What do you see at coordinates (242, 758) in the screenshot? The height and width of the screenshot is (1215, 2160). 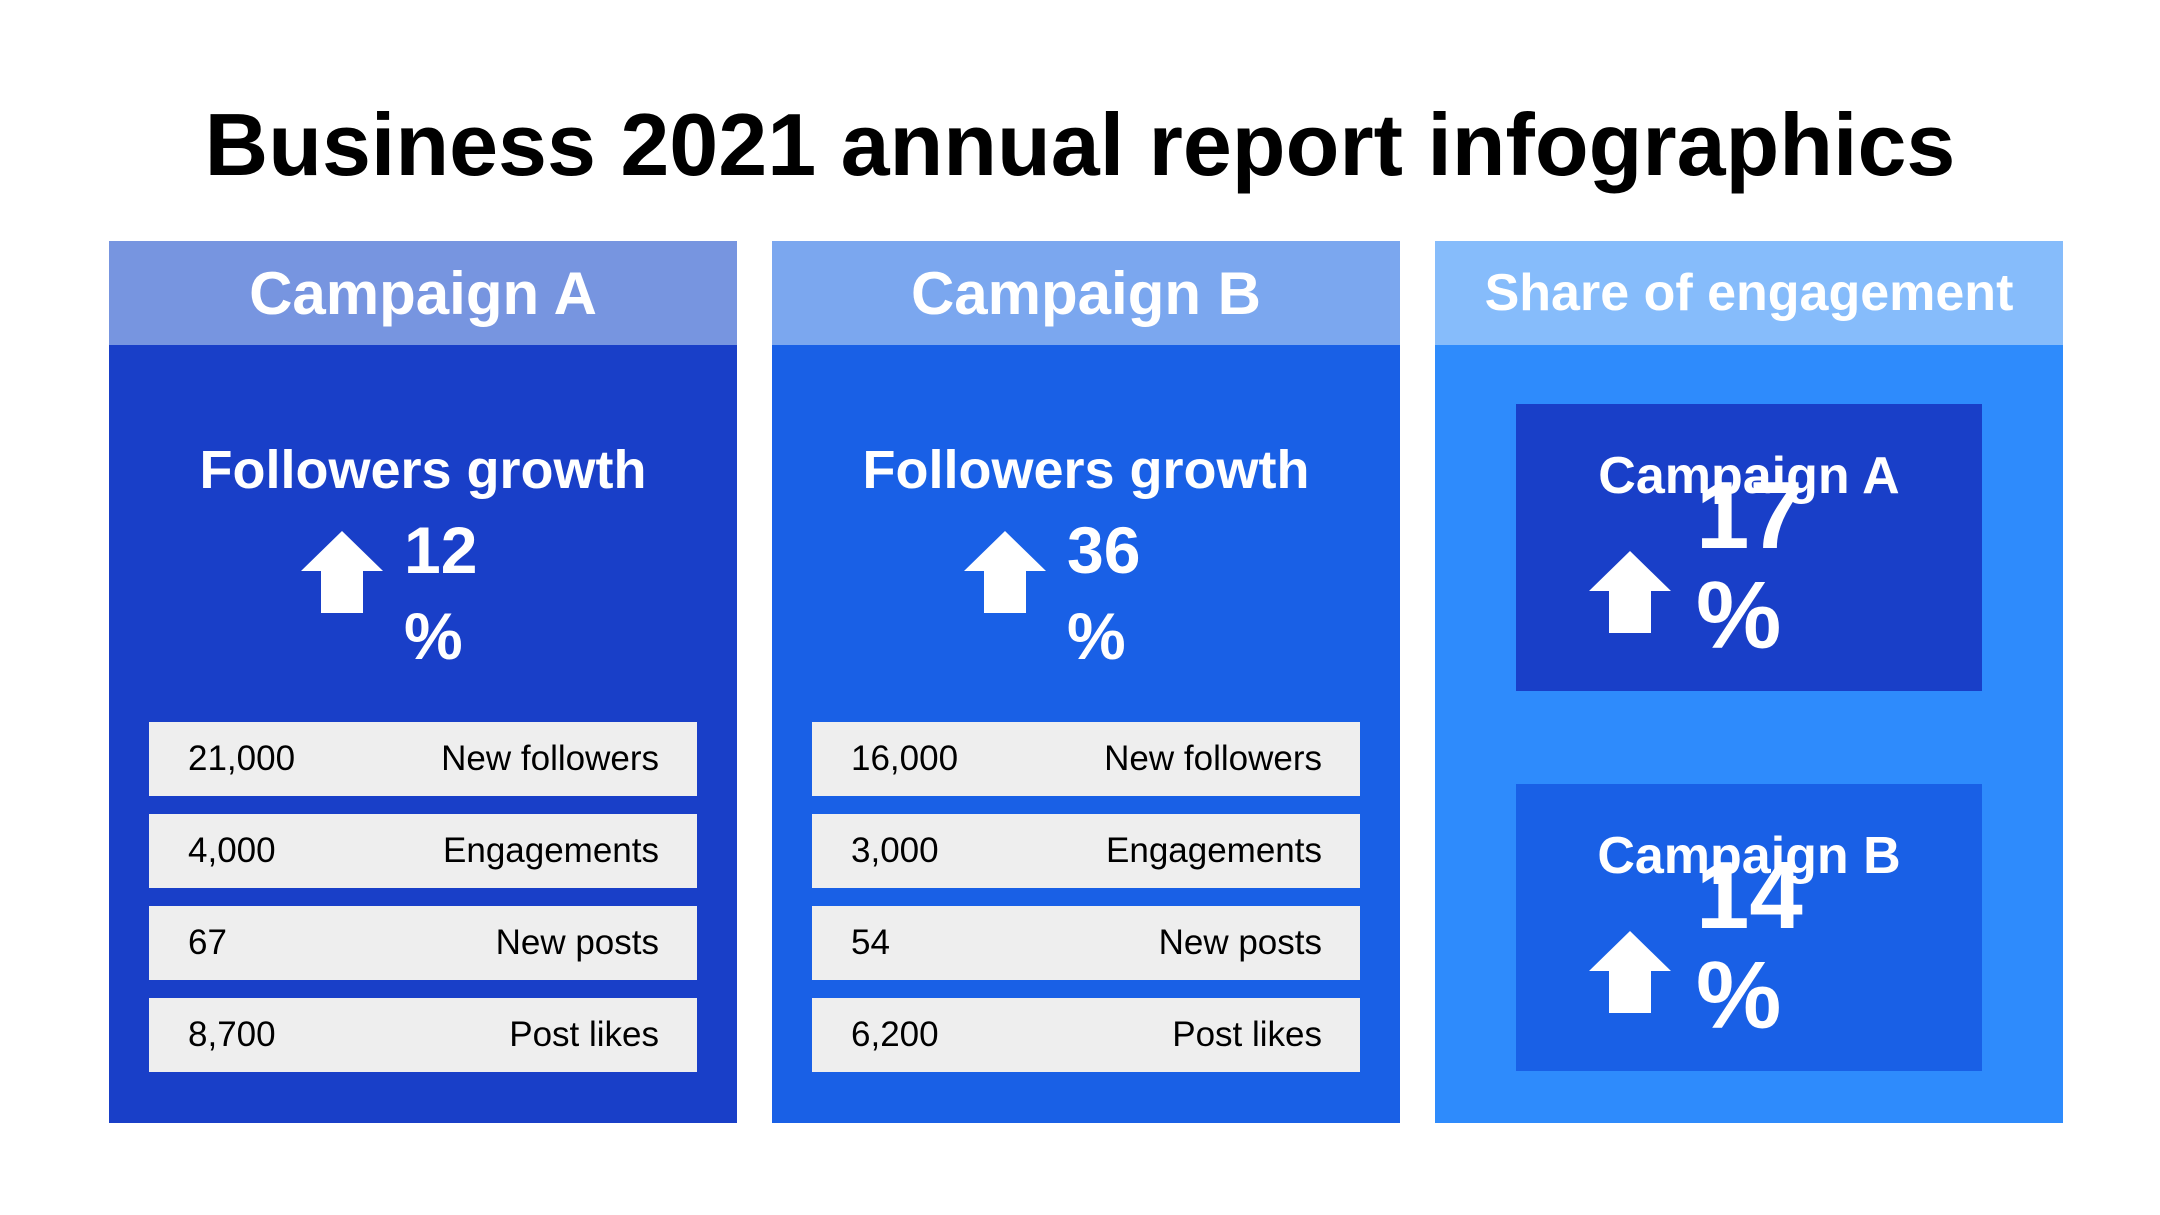 I see `stat-value: 21,000` at bounding box center [242, 758].